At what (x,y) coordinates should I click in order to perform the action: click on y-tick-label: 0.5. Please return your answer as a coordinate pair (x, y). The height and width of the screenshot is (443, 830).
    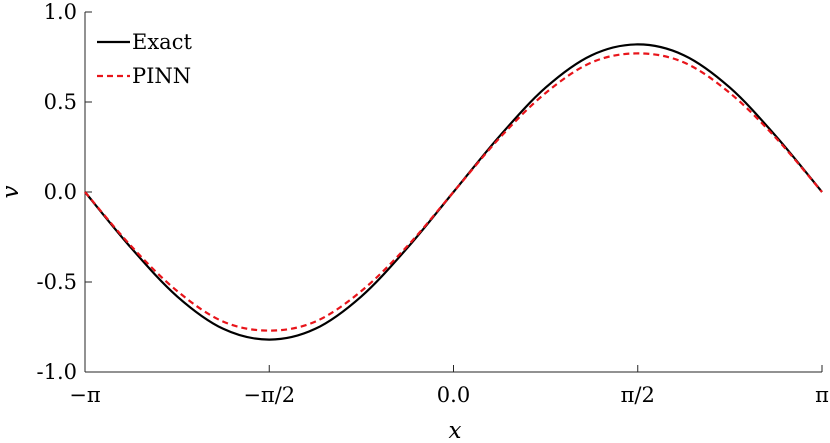
    Looking at the image, I should click on (60, 102).